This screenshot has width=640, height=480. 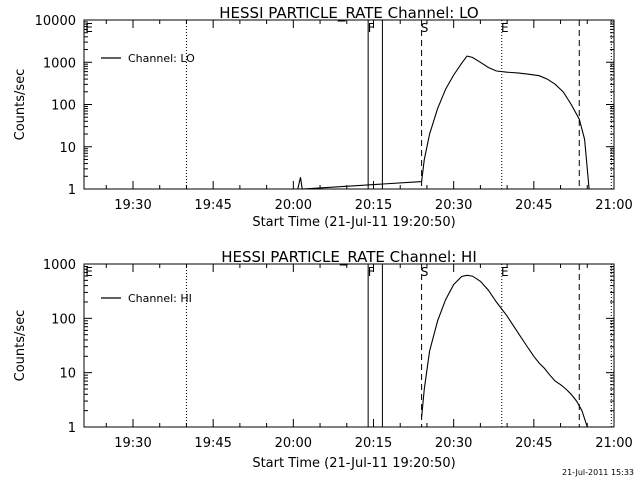 I want to click on chart-title: HESSI PARTICLE_RATE Channel: LO, so click(x=348, y=13).